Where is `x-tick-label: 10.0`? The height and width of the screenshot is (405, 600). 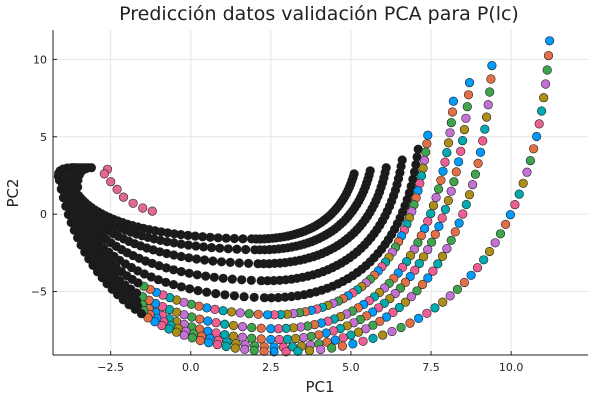 x-tick-label: 10.0 is located at coordinates (511, 367).